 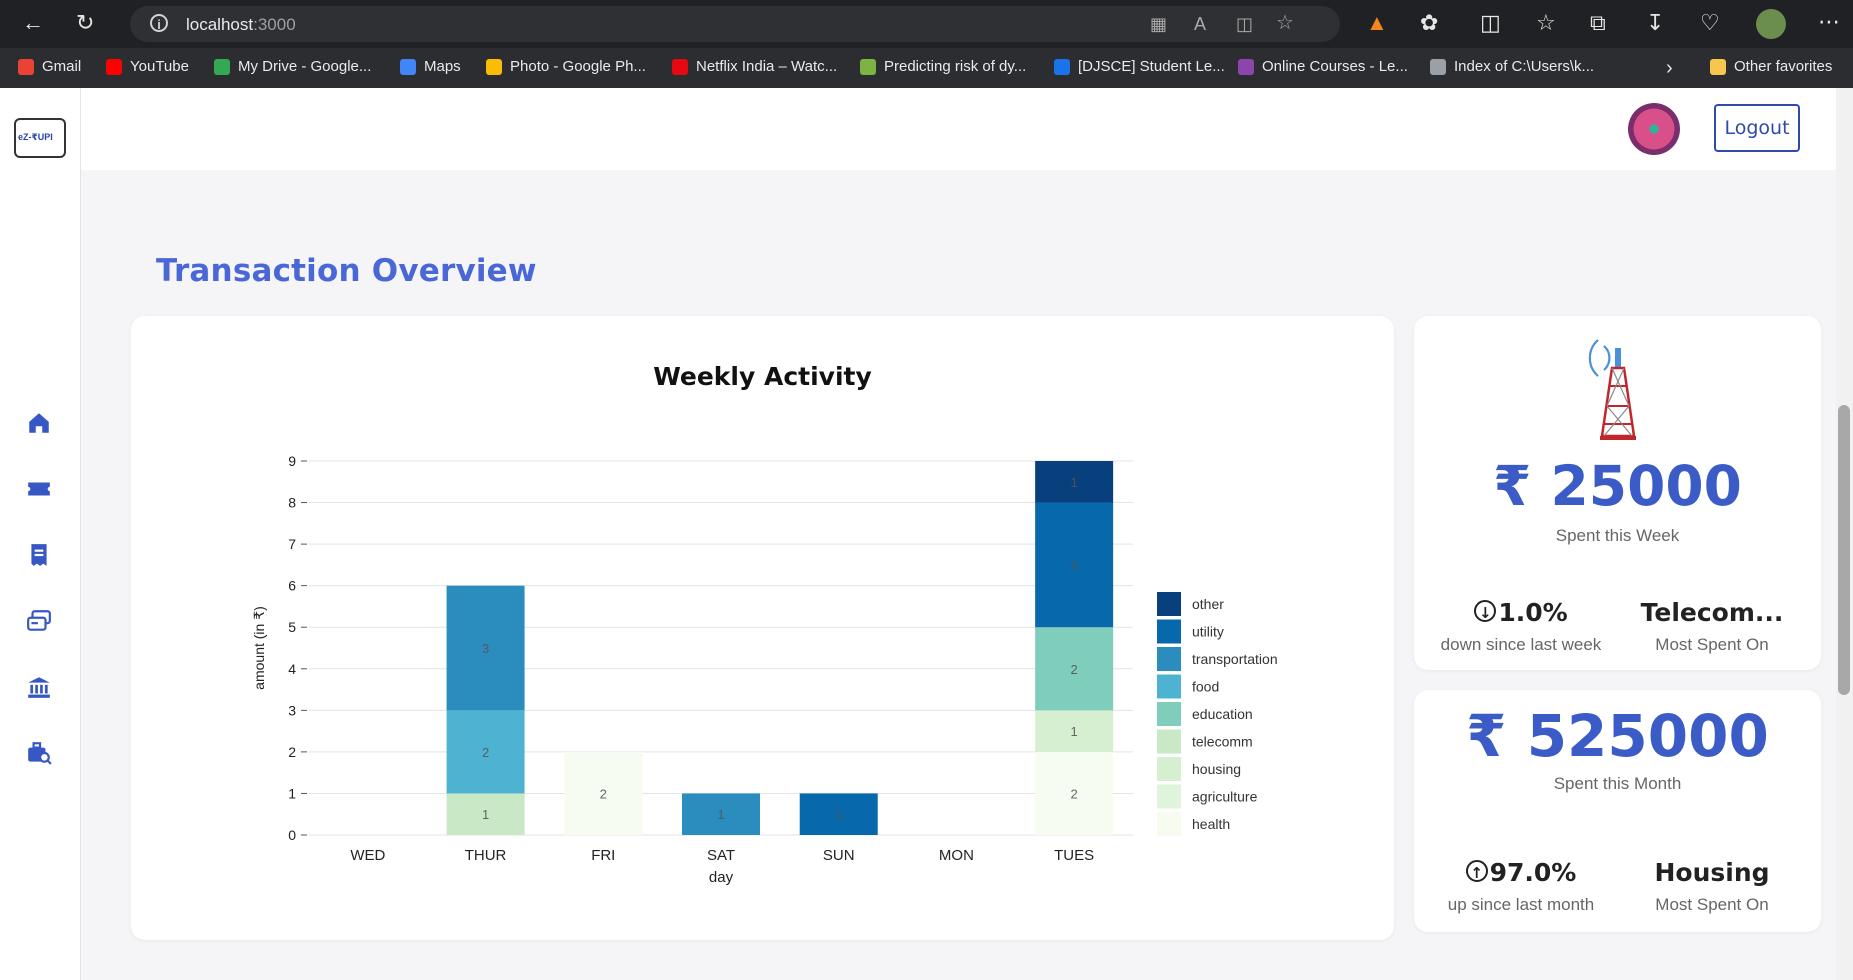 I want to click on x-tick-label: SUN, so click(x=839, y=855).